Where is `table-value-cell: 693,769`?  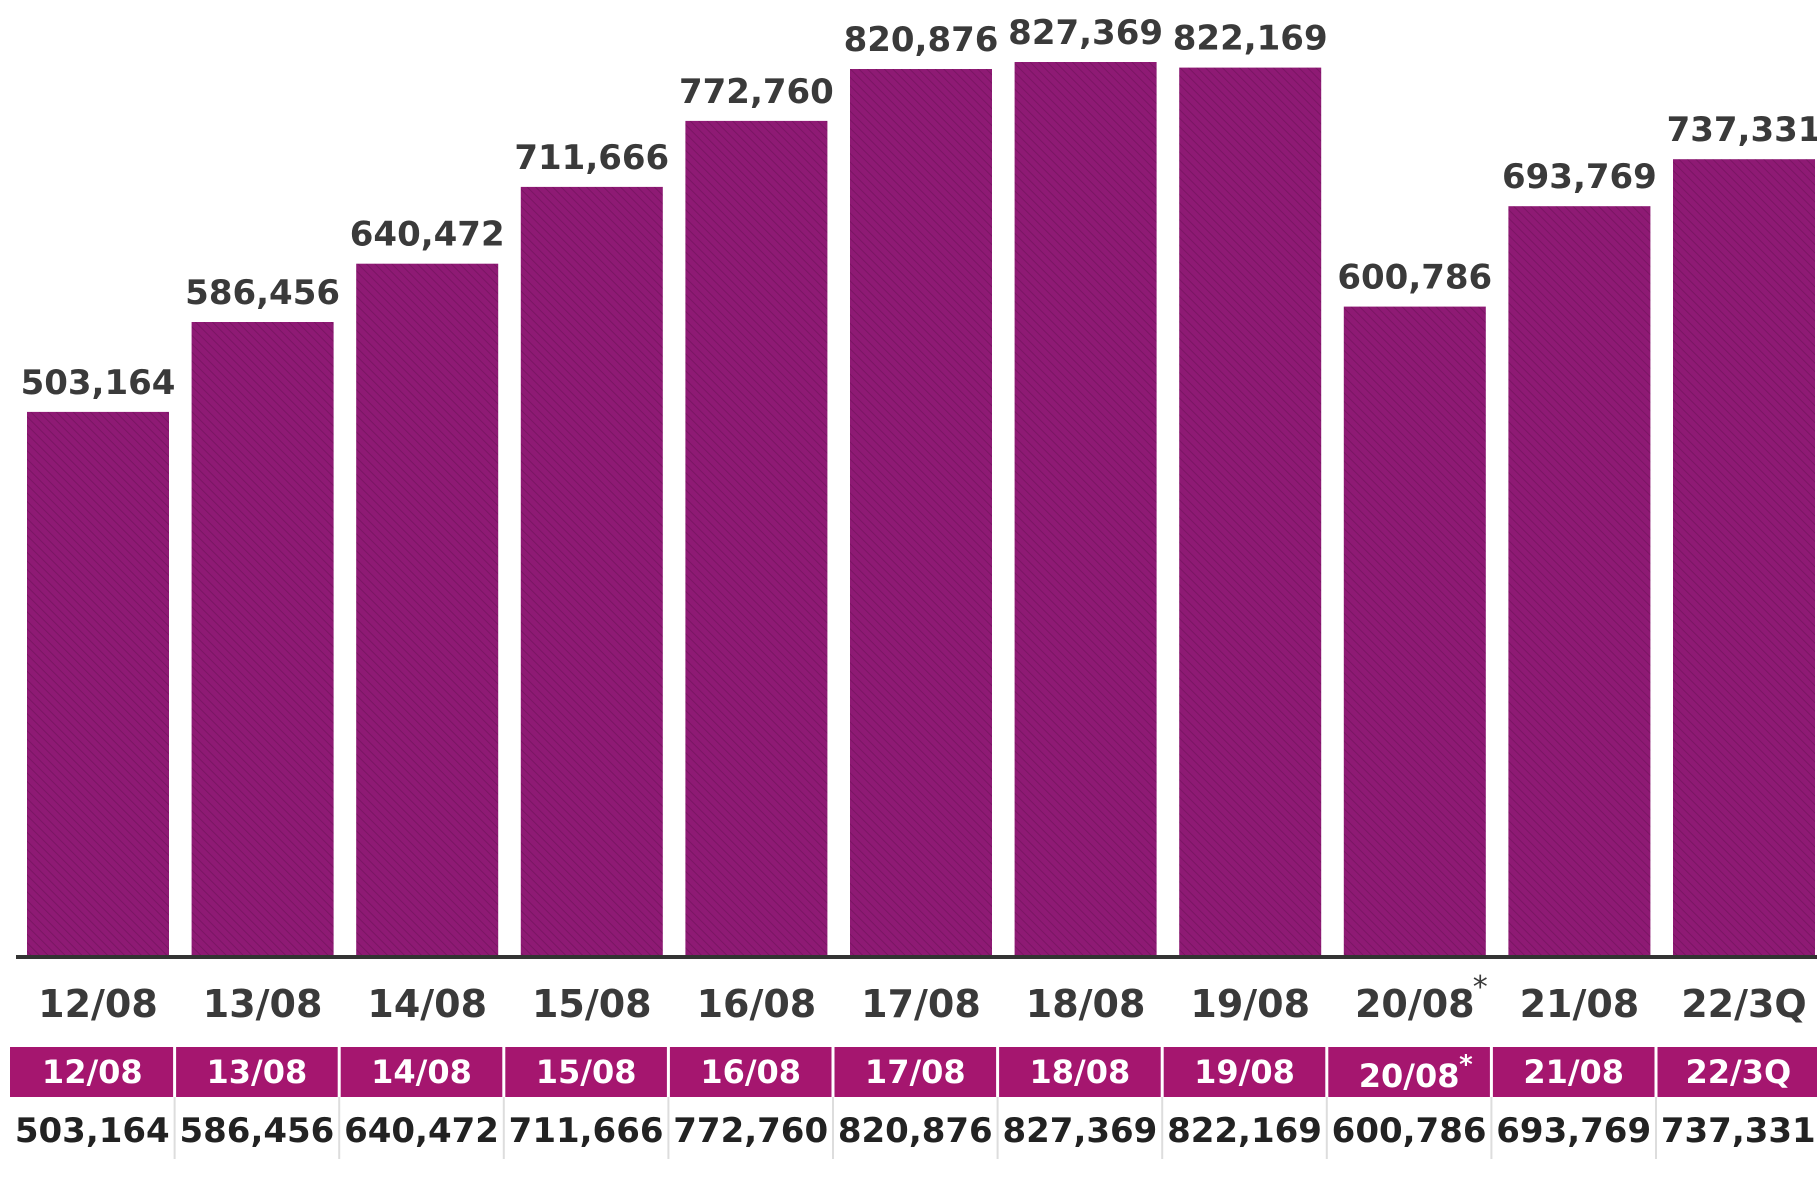 table-value-cell: 693,769 is located at coordinates (1573, 1131).